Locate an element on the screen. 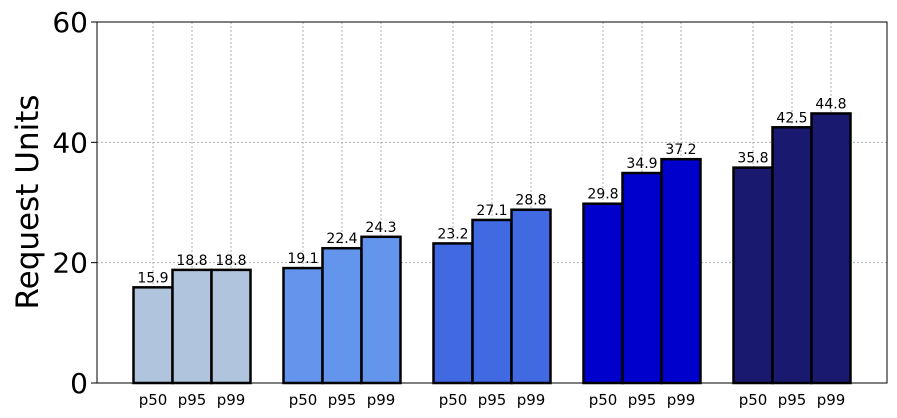 The width and height of the screenshot is (897, 418). y-tick-label: 60 is located at coordinates (70, 22).